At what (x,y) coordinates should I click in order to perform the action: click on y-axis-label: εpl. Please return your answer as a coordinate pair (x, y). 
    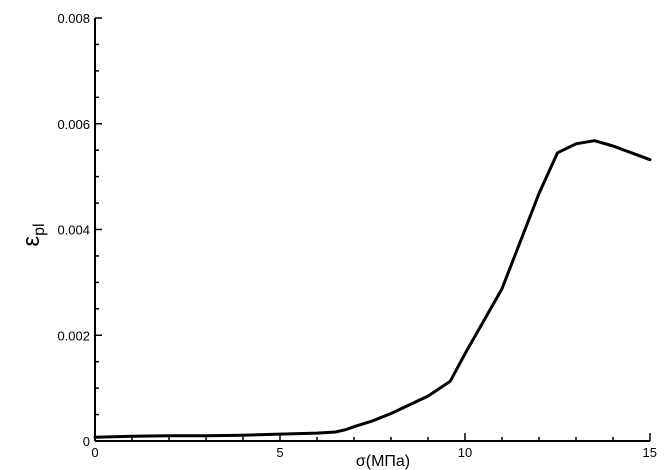
    Looking at the image, I should click on (33, 234).